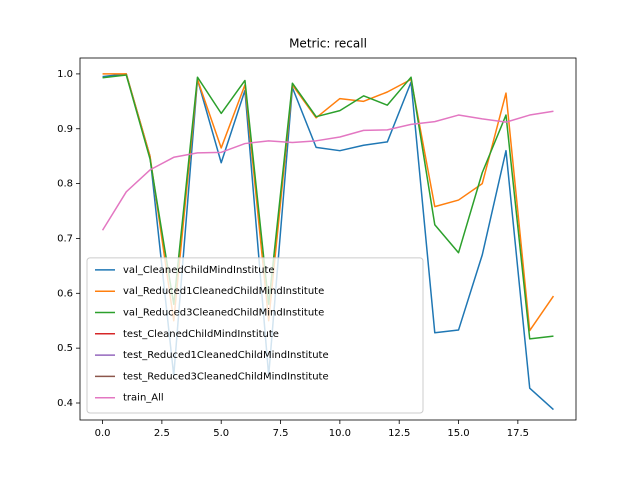 The image size is (640, 484). Describe the element at coordinates (226, 355) in the screenshot. I see `legend-label: test_Reduced1CleanedChildMindInstitute` at that location.